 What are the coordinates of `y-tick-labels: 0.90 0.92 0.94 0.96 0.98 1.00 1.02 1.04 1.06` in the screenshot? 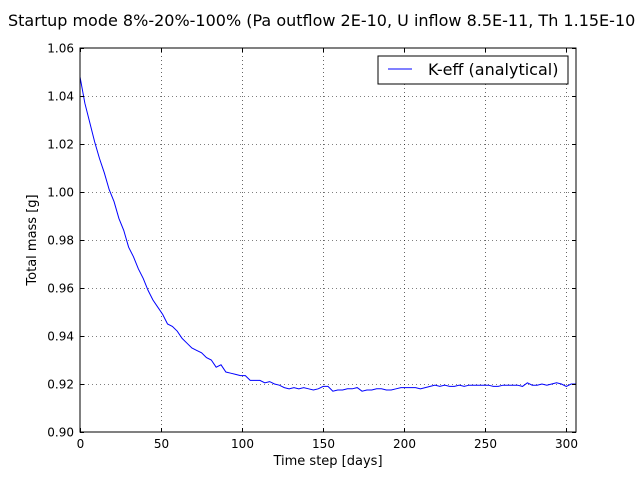 It's located at (60, 241).